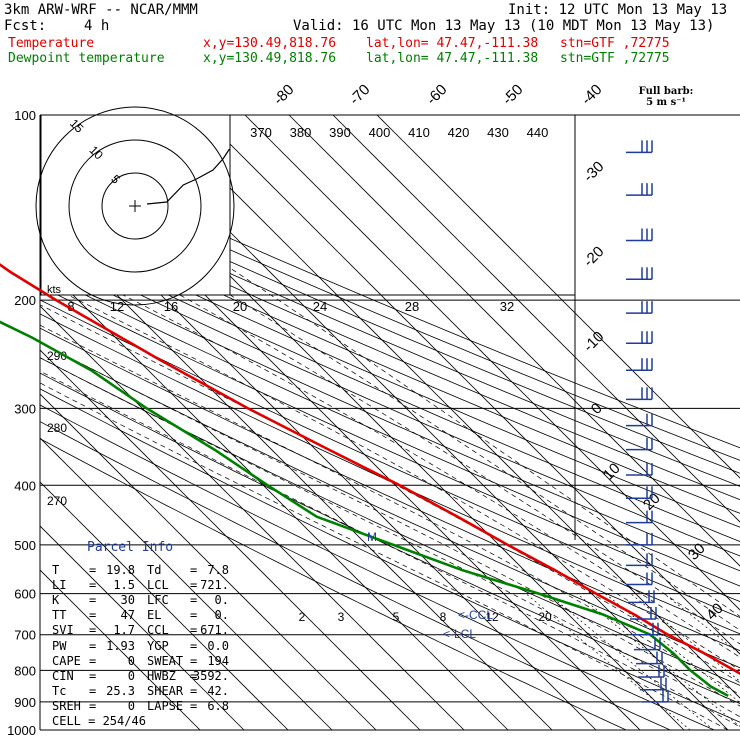 The image size is (740, 740). I want to click on mixing-ratio-low-label: 5, so click(396, 617).